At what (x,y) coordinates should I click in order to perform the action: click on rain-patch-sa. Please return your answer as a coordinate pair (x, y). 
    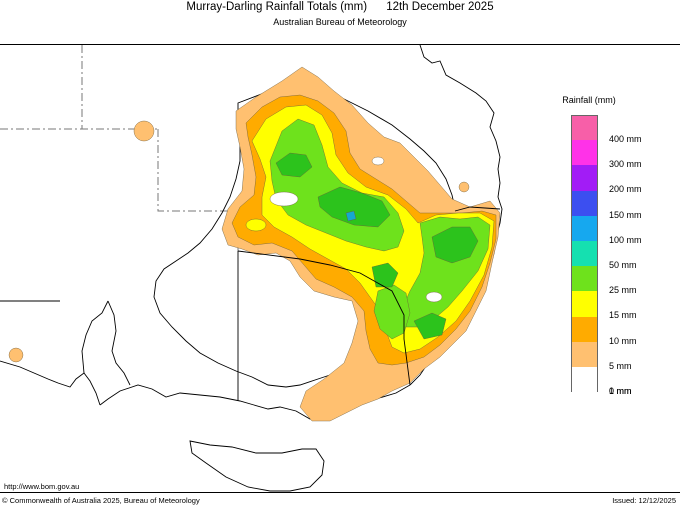
    Looking at the image, I should click on (16, 355).